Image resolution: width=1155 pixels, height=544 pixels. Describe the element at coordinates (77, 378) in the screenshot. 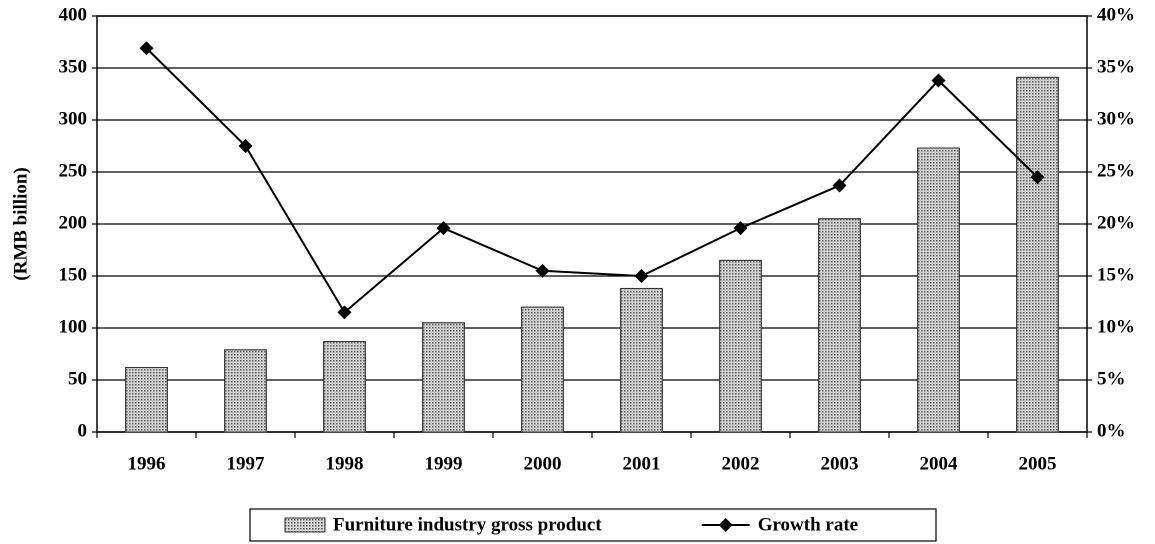

I see `y-tick-label: 50` at that location.